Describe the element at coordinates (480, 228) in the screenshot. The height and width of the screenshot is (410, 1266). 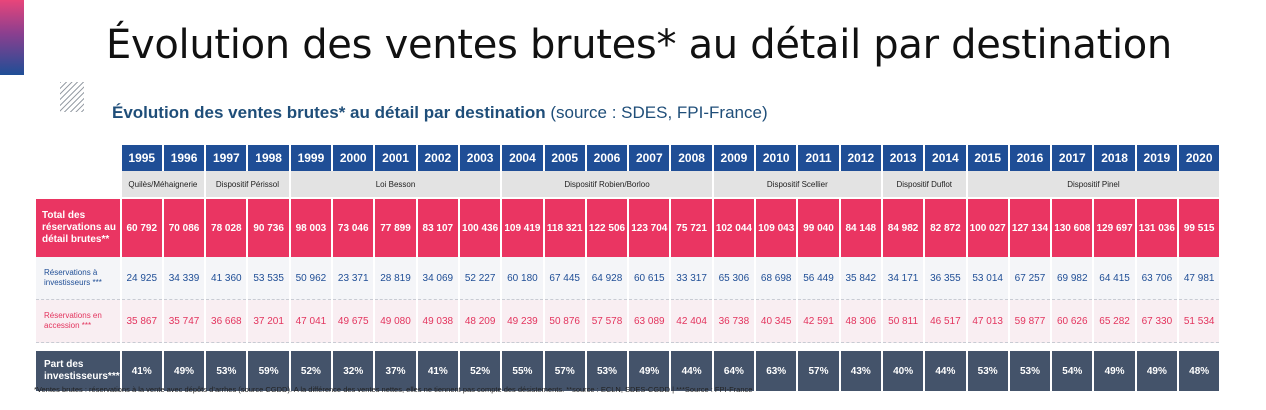
I see `value-cell: 100 436` at that location.